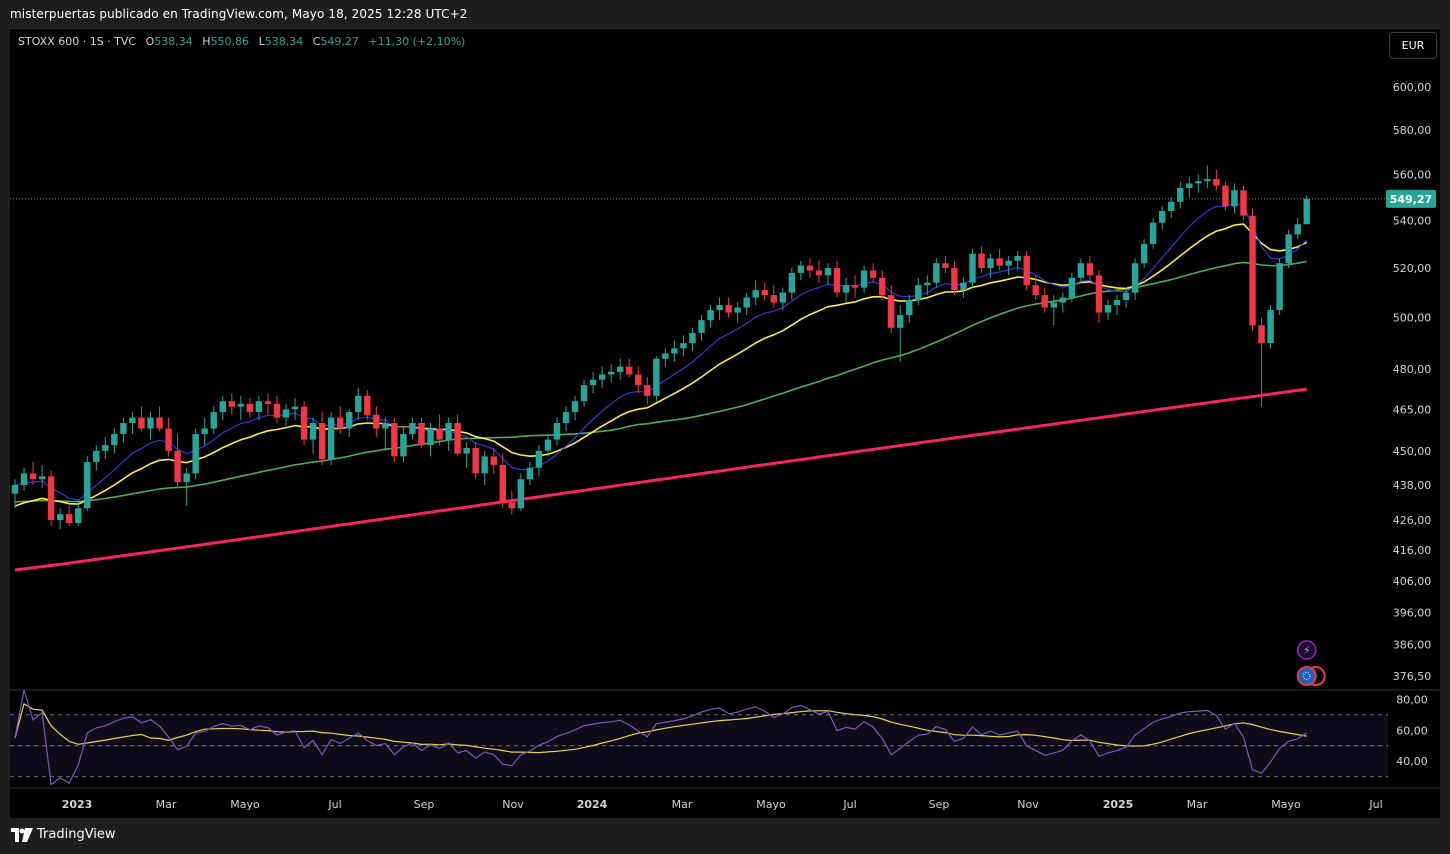 Image resolution: width=1450 pixels, height=854 pixels. What do you see at coordinates (22, 834) in the screenshot?
I see `tradingview-icon` at bounding box center [22, 834].